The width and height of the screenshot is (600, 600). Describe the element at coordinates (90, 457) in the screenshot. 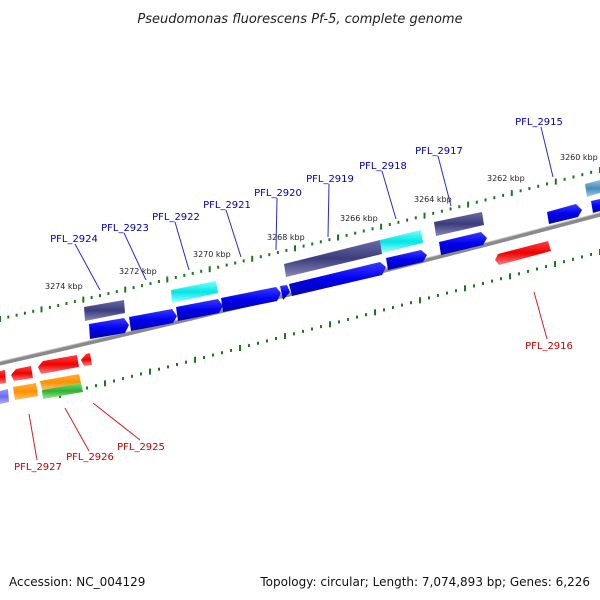

I see `label-pfl-2926: PFL_2926` at that location.